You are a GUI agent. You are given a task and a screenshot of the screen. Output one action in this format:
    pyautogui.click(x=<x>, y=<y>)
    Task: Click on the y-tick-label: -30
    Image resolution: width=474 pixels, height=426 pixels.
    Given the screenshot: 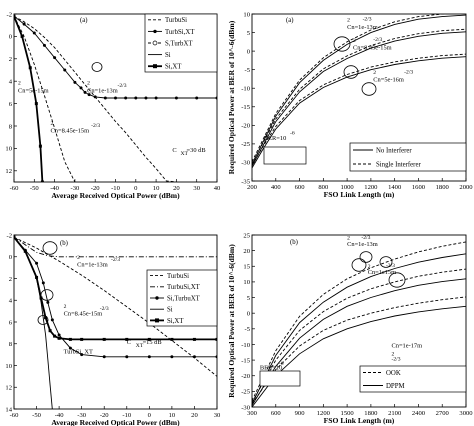 What is the action you would take?
    pyautogui.click(x=245, y=163)
    